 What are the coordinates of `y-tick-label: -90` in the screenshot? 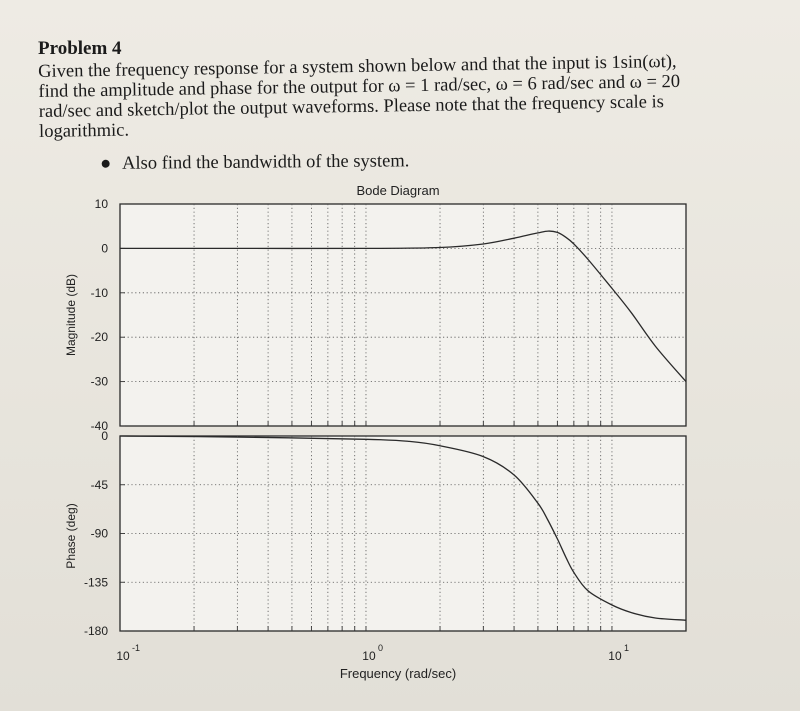 It's located at (100, 534).